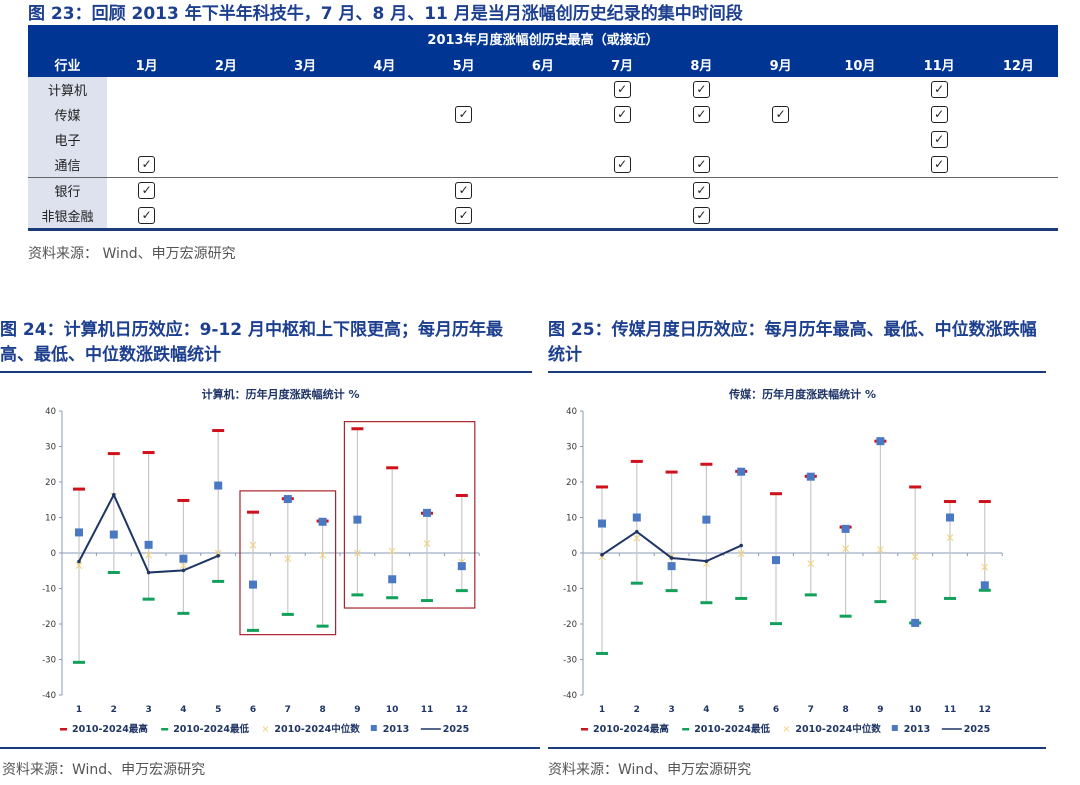 The image size is (1080, 785). What do you see at coordinates (939, 64) in the screenshot?
I see `column-header-month: 11月` at bounding box center [939, 64].